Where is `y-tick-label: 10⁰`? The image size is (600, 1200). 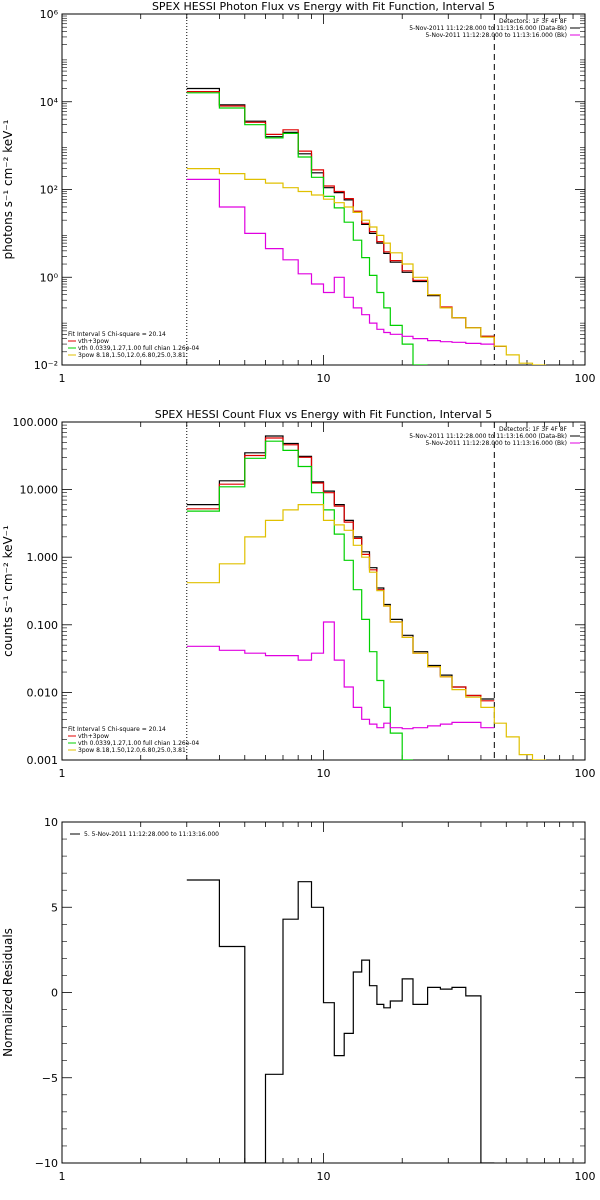 y-tick-label: 10⁰ is located at coordinates (49, 277).